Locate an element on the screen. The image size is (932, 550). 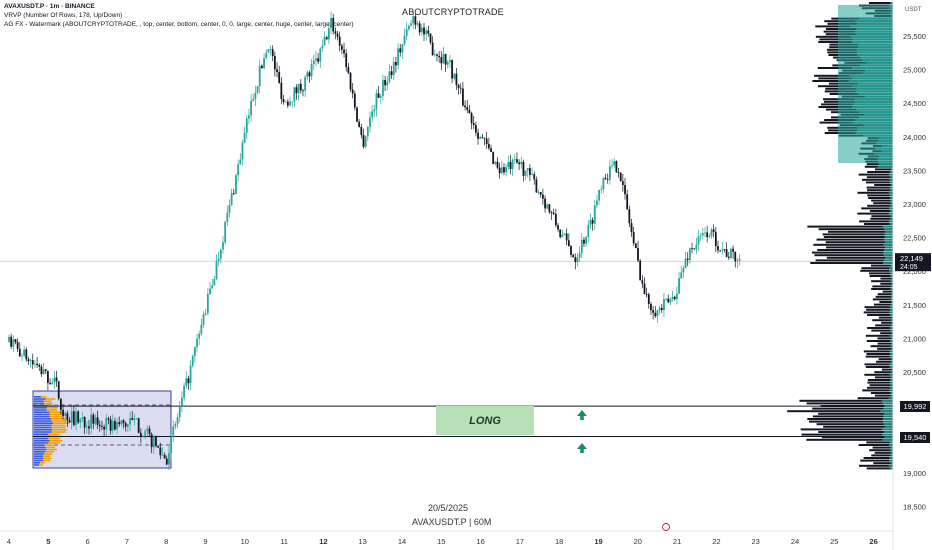
x-tick-label: 10 is located at coordinates (245, 541).